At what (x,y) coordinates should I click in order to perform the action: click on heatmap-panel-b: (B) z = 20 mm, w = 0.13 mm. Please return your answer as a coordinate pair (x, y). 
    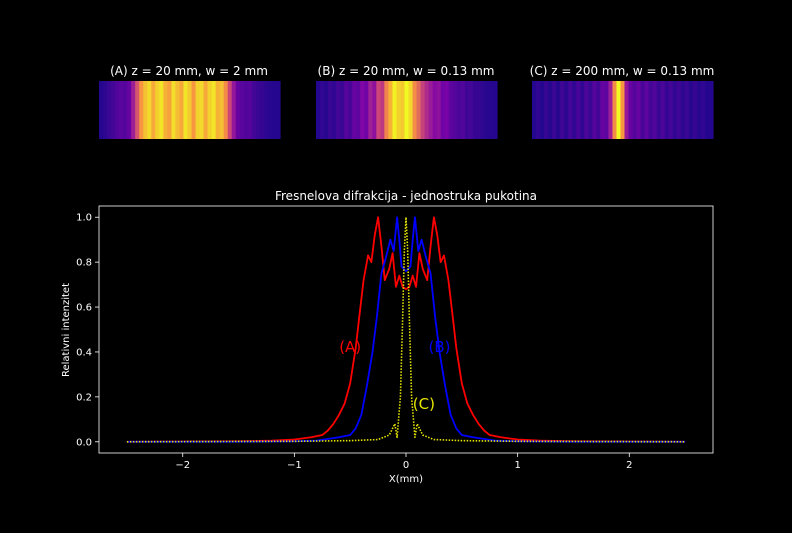
    Looking at the image, I should click on (407, 101).